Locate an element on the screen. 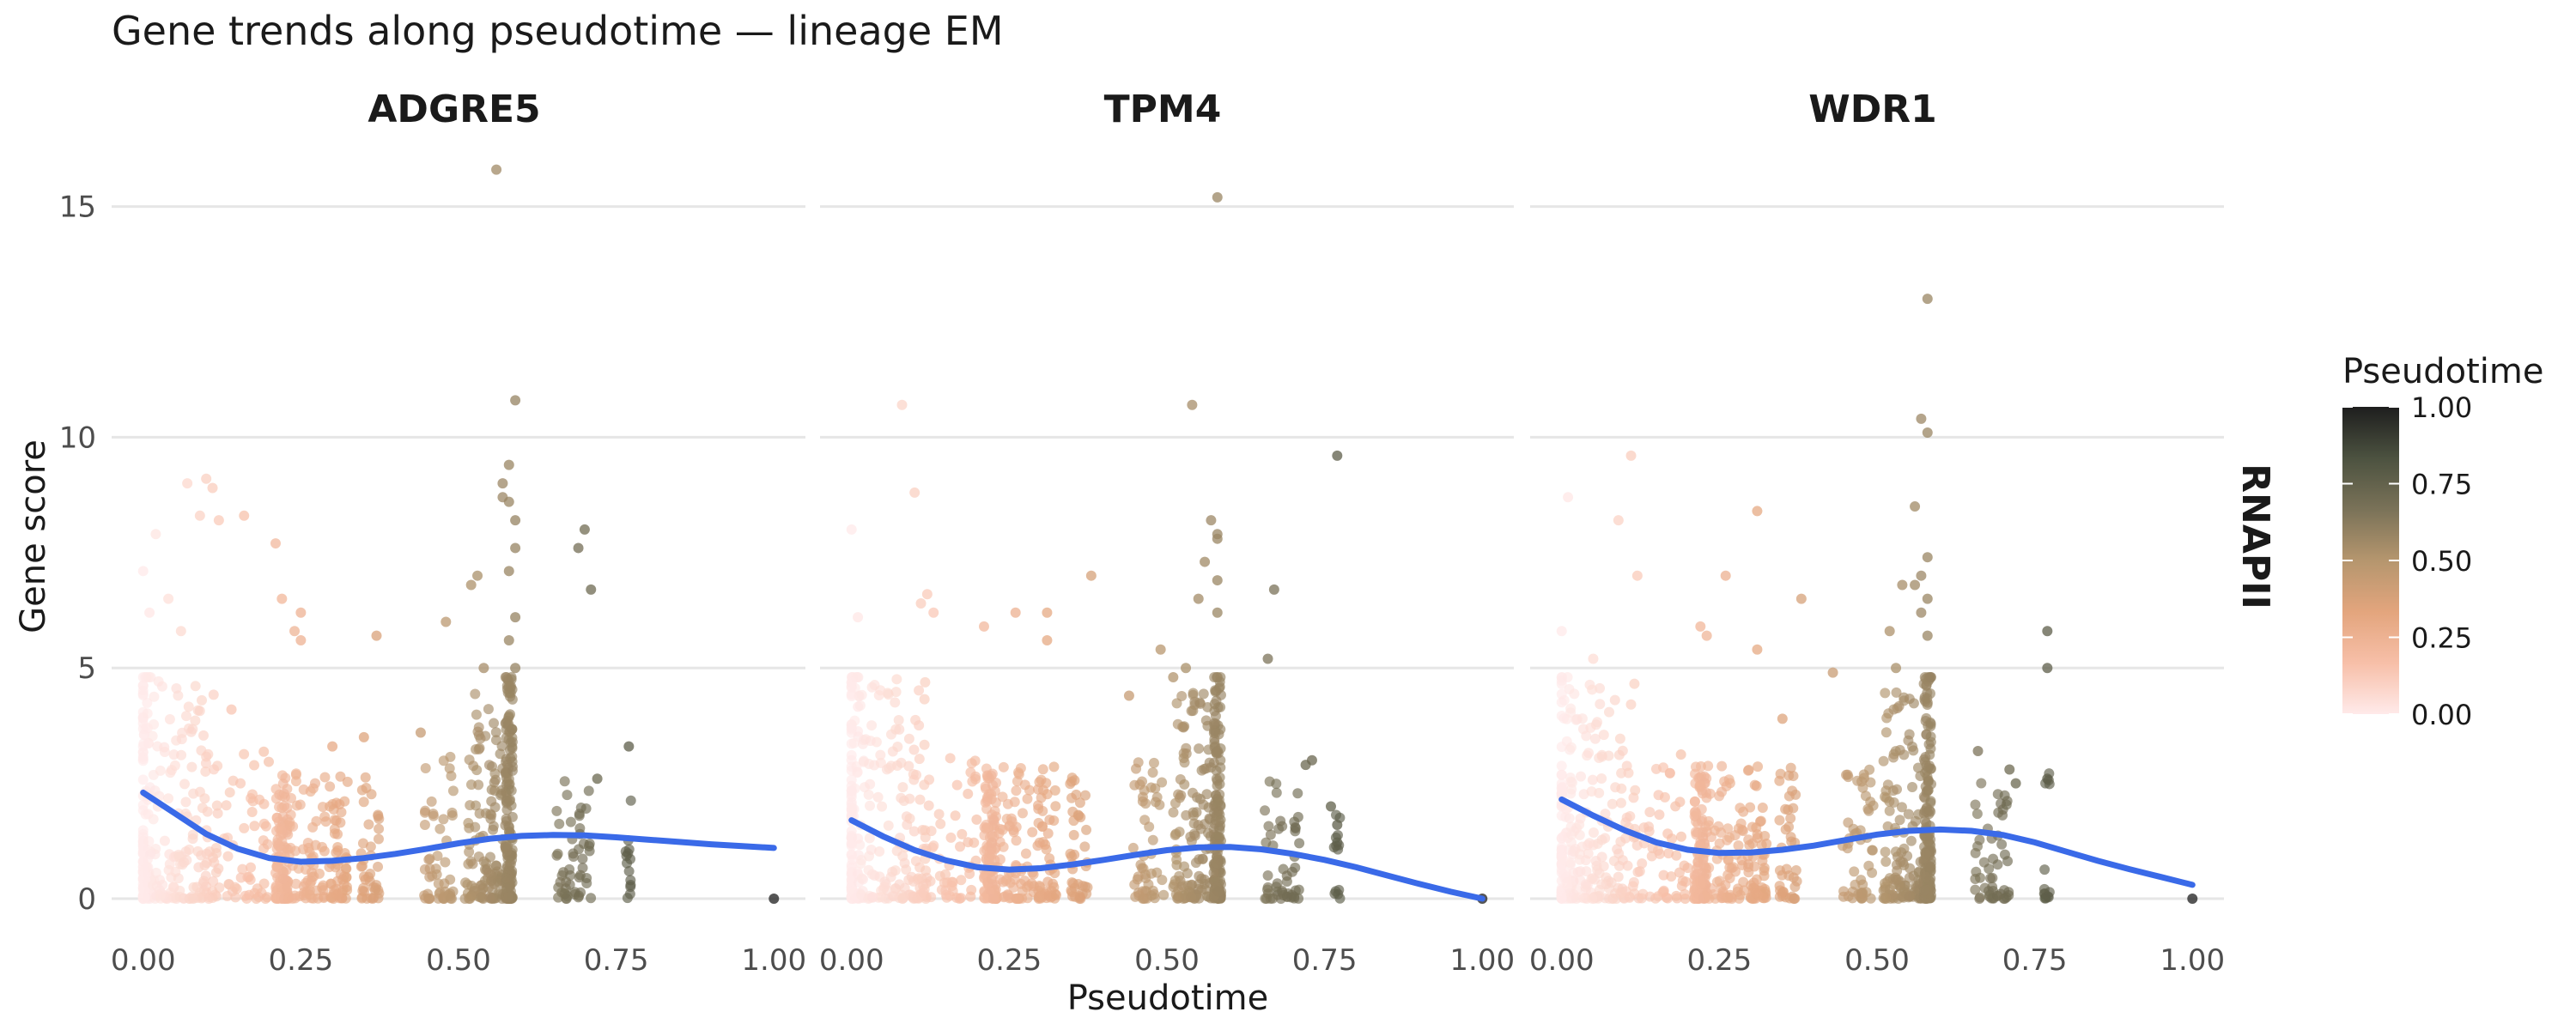 The width and height of the screenshot is (2576, 1030). x-tick-label: 0.00 is located at coordinates (143, 960).